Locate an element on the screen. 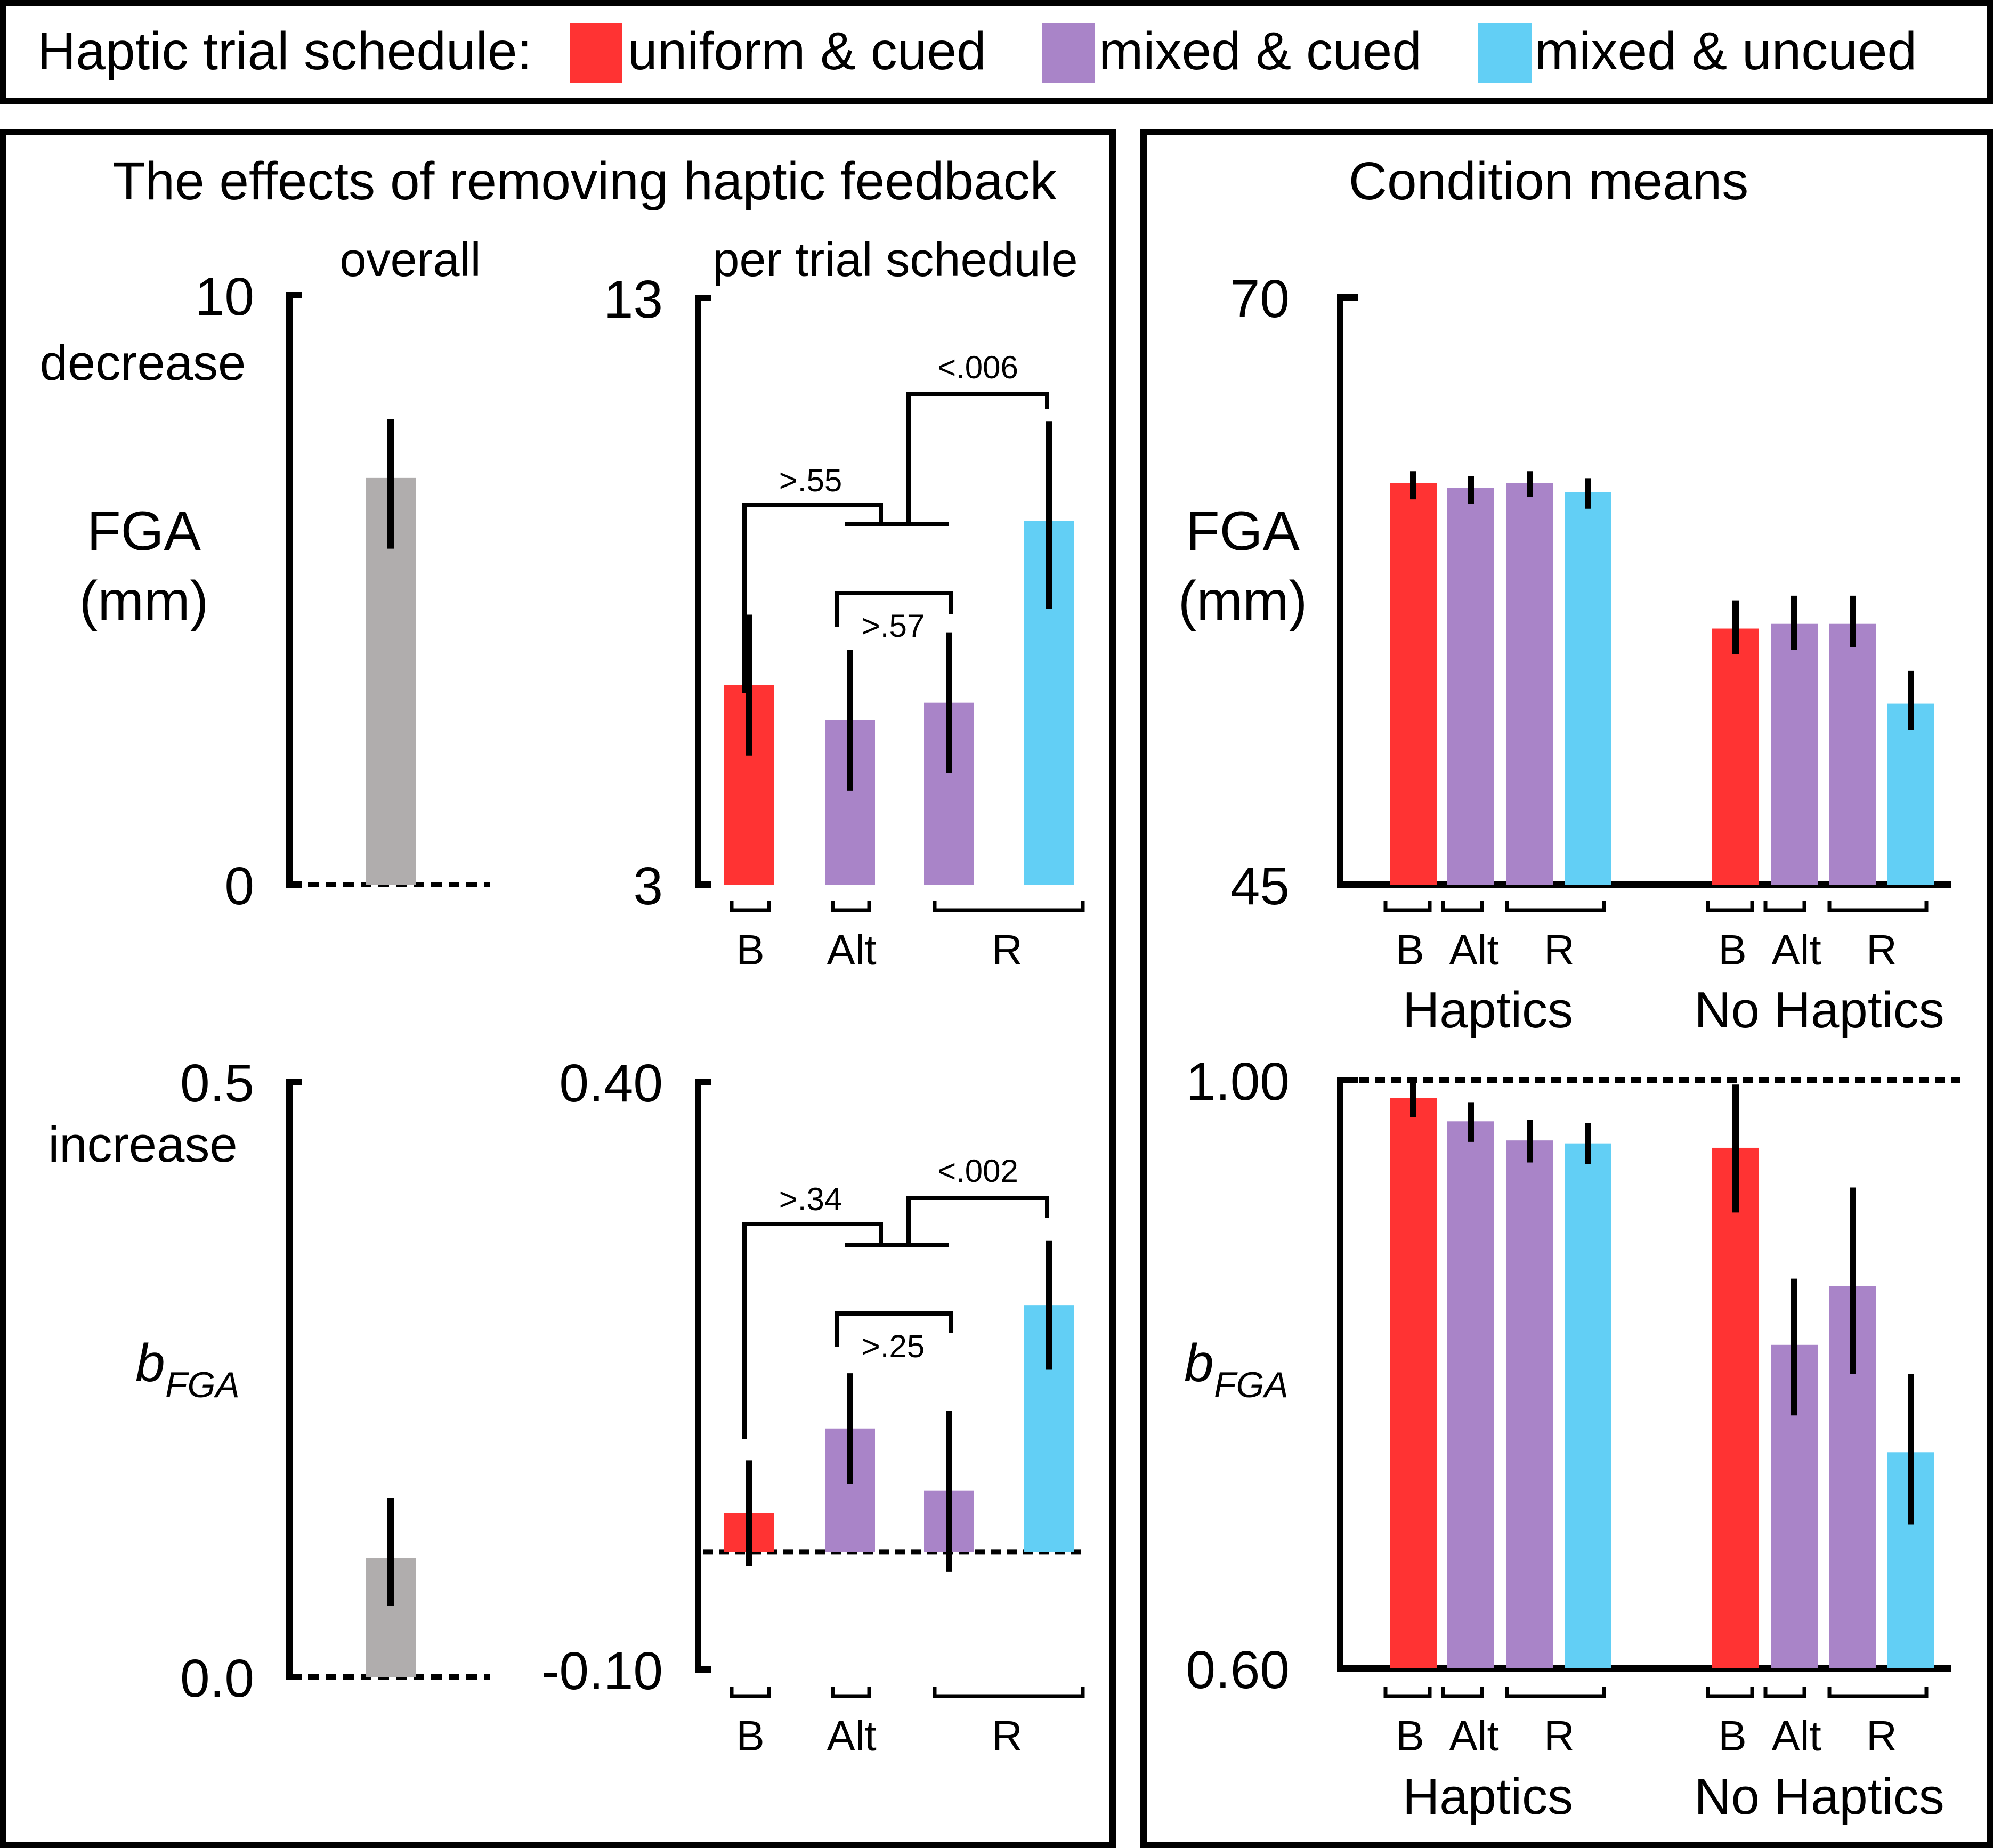 This screenshot has height=1848, width=1993. bfga_schedule-sig-bracket-cued-vs-uncued is located at coordinates (977, 1220).